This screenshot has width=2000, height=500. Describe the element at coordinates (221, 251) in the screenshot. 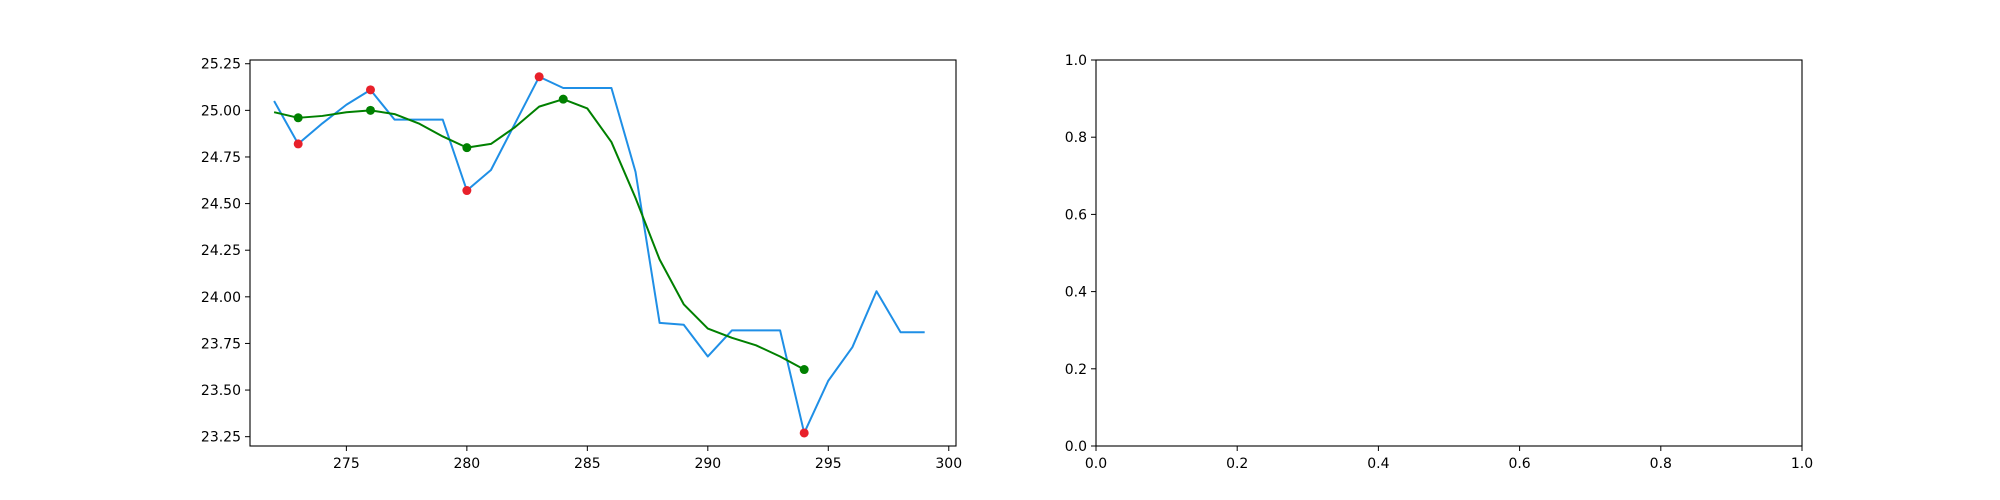

I see `y-tick-label: 24.25` at that location.